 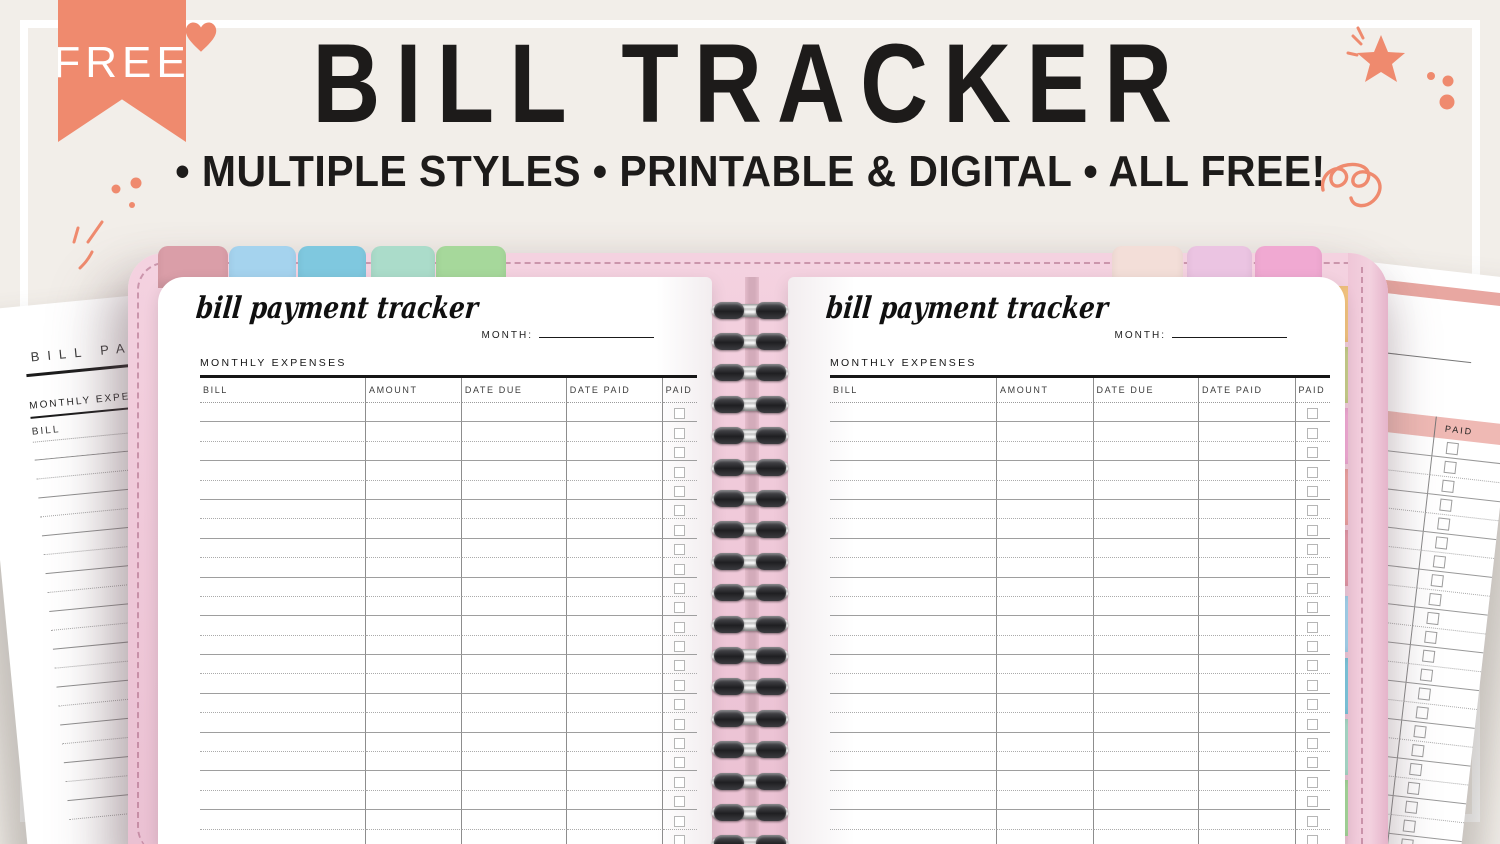 I want to click on column-header: DATE DUE, so click(x=514, y=390).